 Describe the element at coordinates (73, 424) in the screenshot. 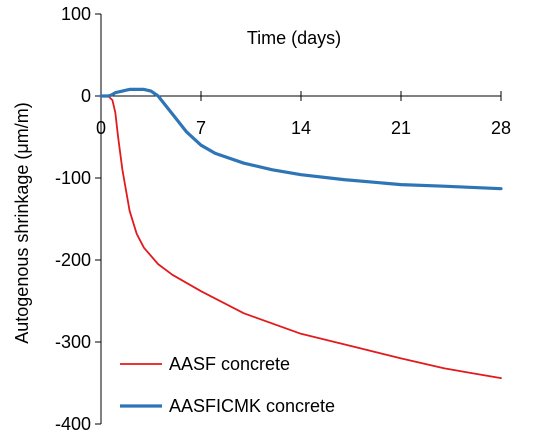

I see `y-tick-label: -400` at that location.